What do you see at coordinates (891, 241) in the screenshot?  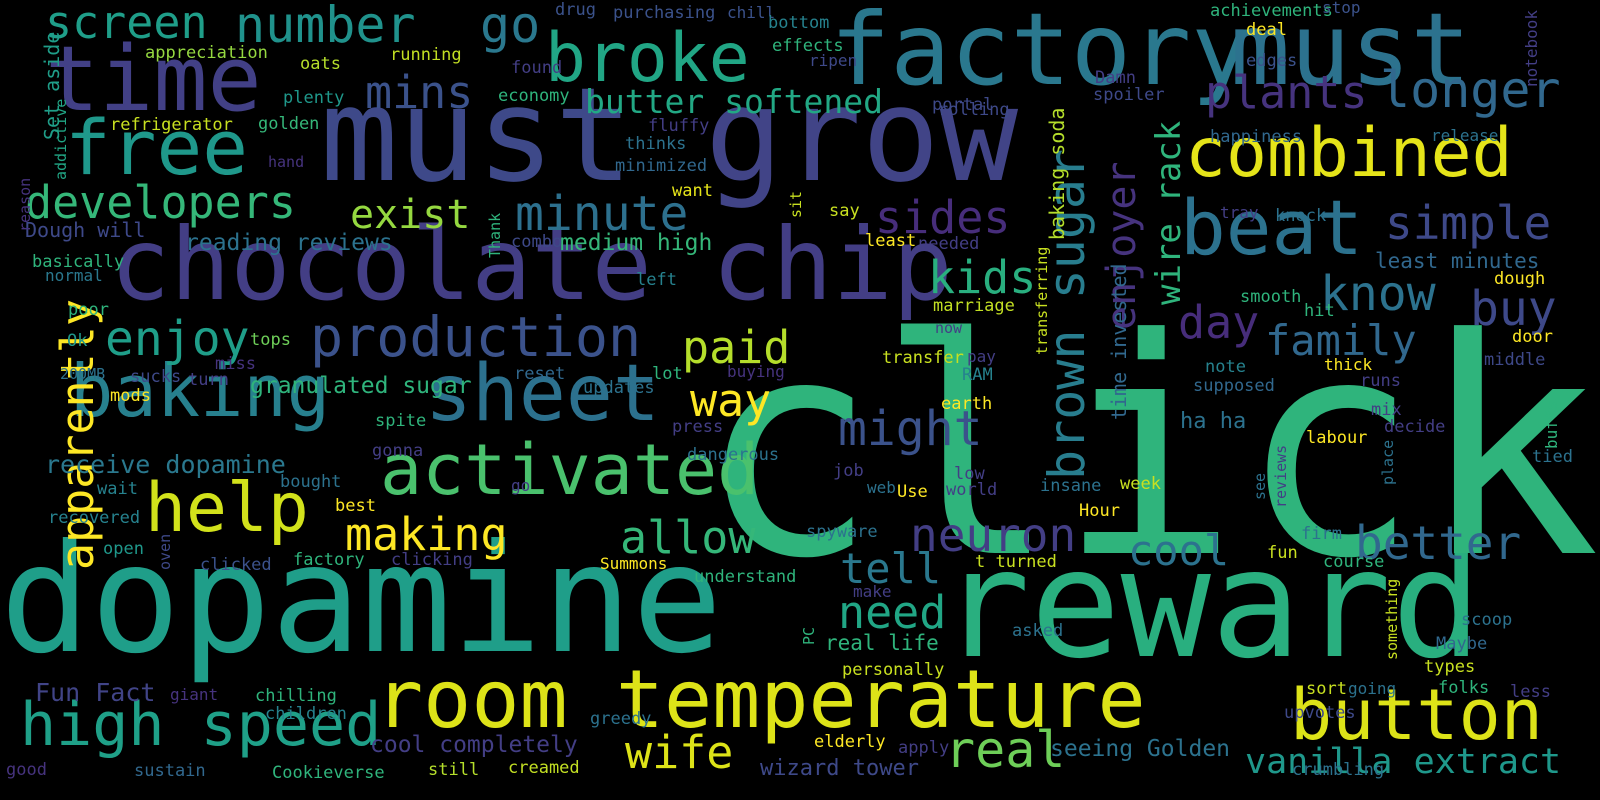 I see `cloud-word: least` at bounding box center [891, 241].